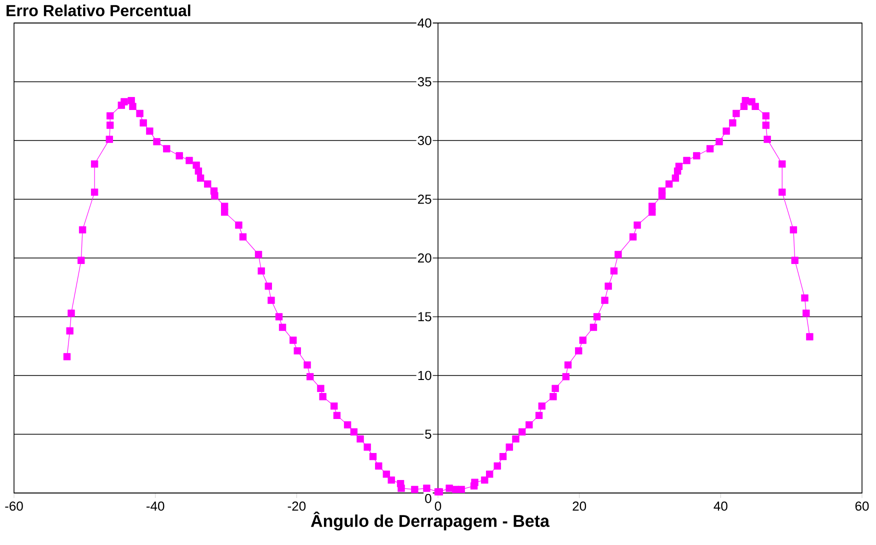 Image resolution: width=876 pixels, height=545 pixels. I want to click on x-tick-label: -40, so click(155, 506).